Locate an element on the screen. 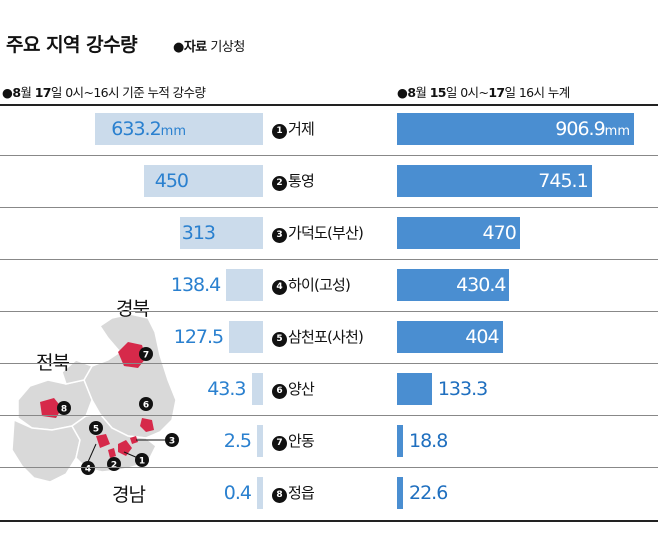  right-value-text: 470 is located at coordinates (499, 233).